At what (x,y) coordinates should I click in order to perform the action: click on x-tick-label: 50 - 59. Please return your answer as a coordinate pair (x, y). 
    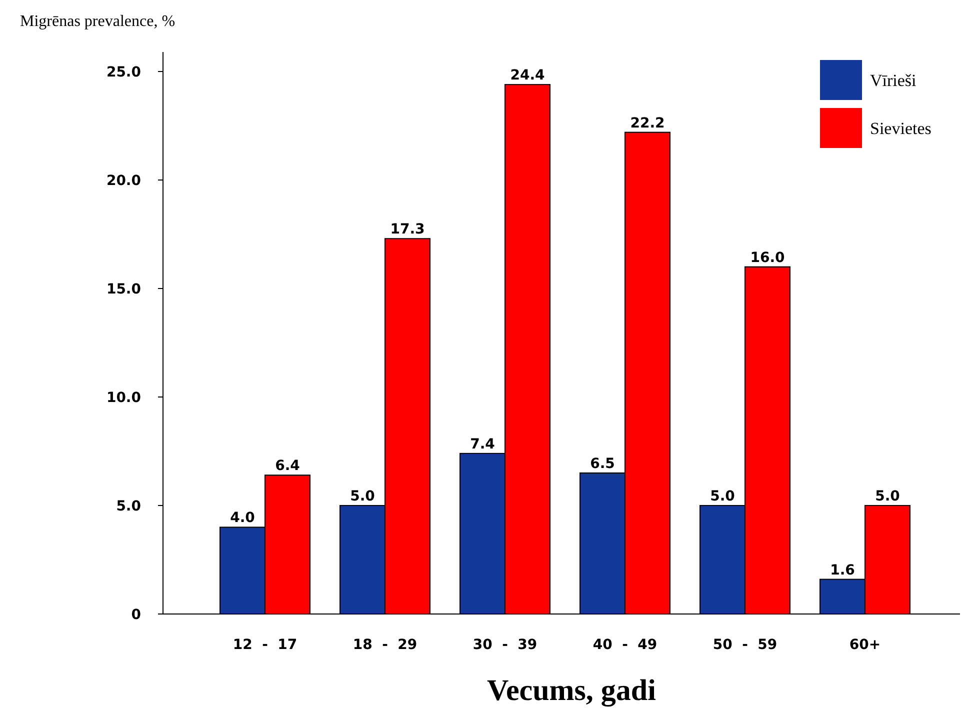
    Looking at the image, I should click on (745, 645).